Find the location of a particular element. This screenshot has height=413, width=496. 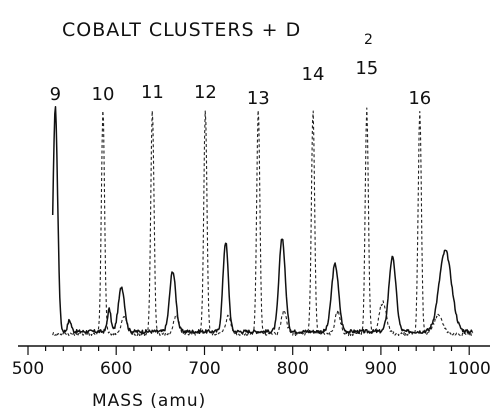

x-axis-tick-label: 800 is located at coordinates (292, 369).